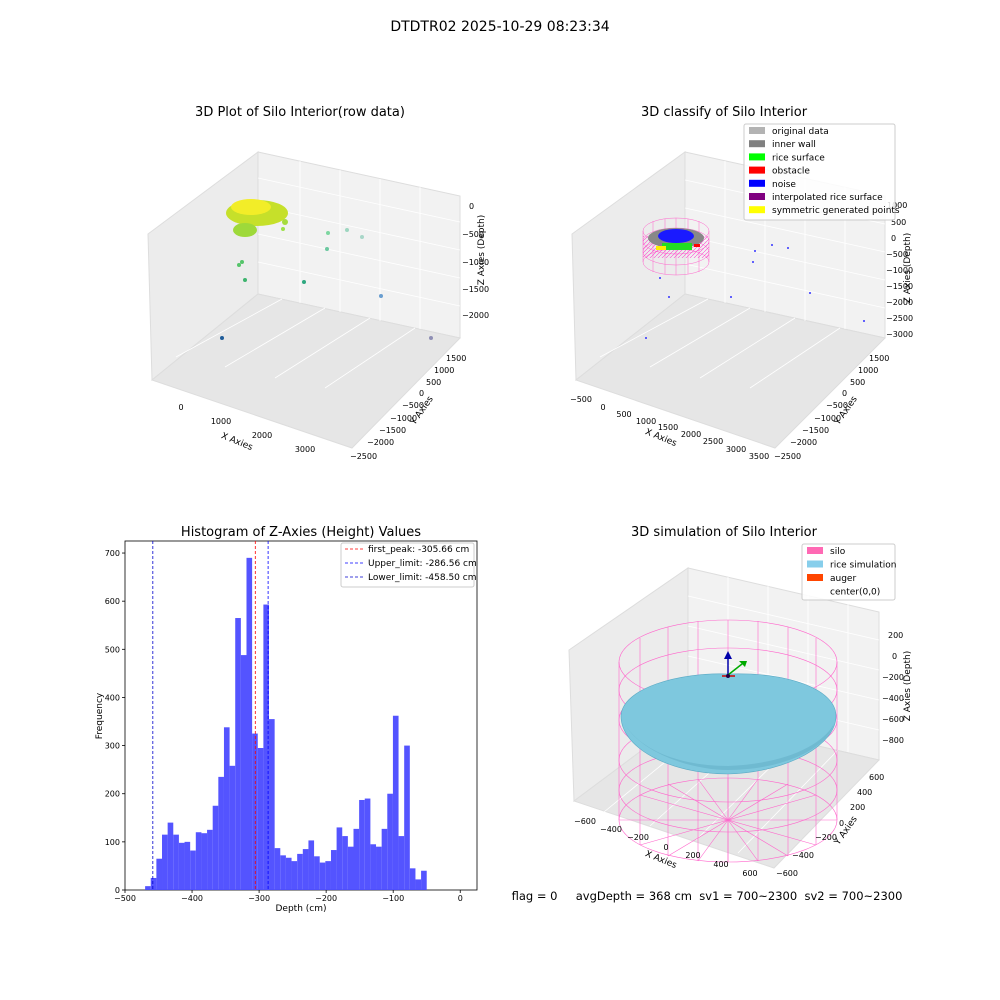 The height and width of the screenshot is (1000, 1000). I want to click on simulation-legend: silo rice simulation auger center(0,0), so click(848, 572).